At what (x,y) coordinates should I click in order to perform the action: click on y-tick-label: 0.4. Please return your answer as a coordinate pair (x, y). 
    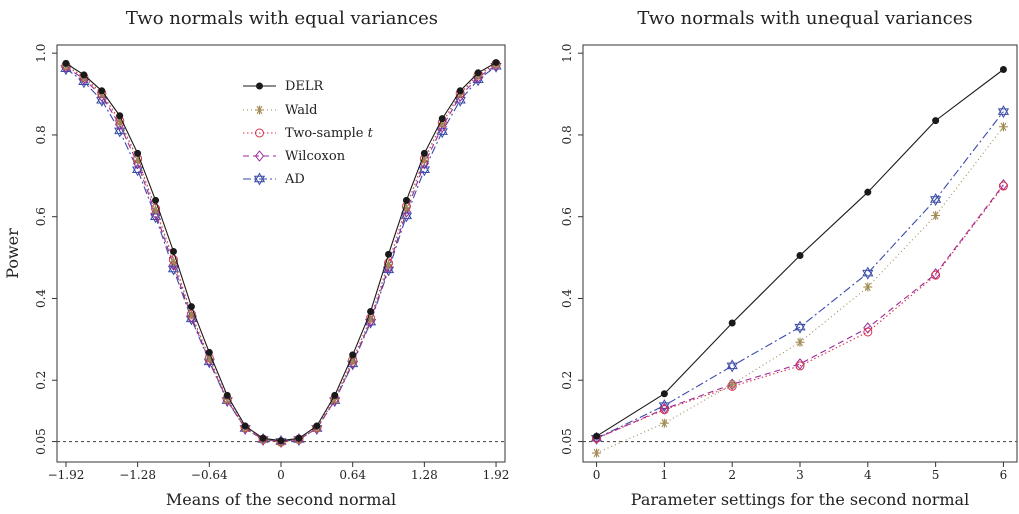
    Looking at the image, I should click on (567, 298).